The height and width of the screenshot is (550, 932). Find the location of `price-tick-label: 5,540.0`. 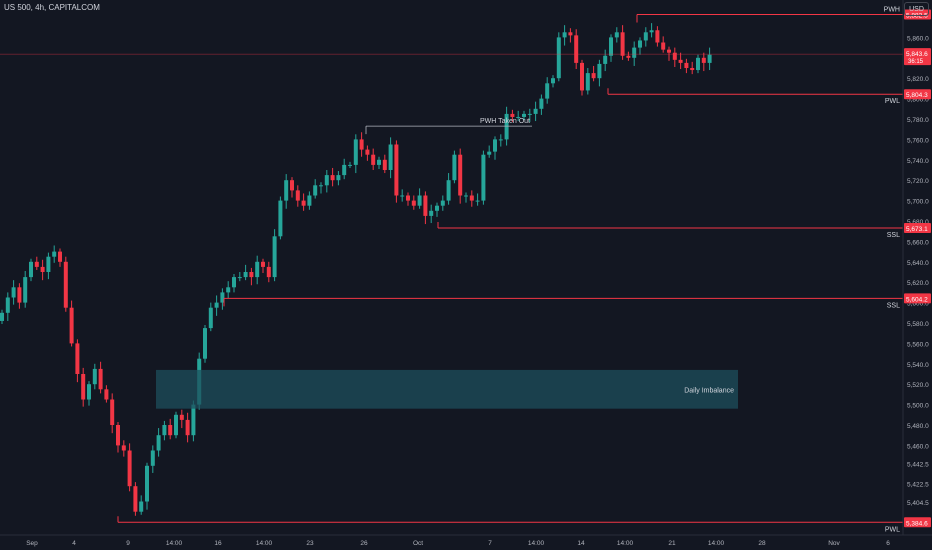

price-tick-label: 5,540.0 is located at coordinates (918, 365).